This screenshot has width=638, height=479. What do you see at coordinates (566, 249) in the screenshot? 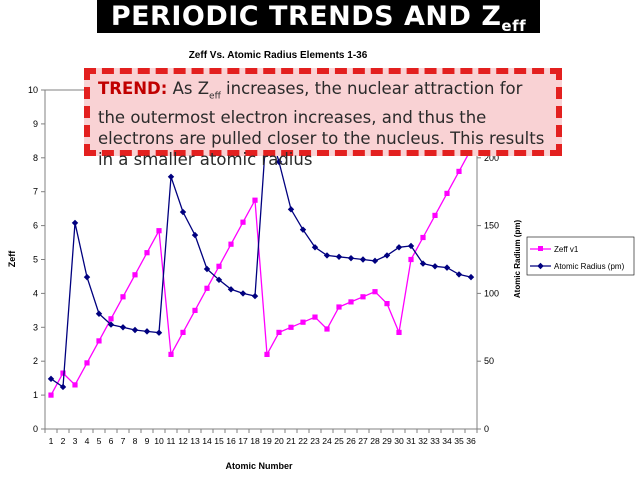
I see `legend-label-zeff: Zeff v1` at bounding box center [566, 249].